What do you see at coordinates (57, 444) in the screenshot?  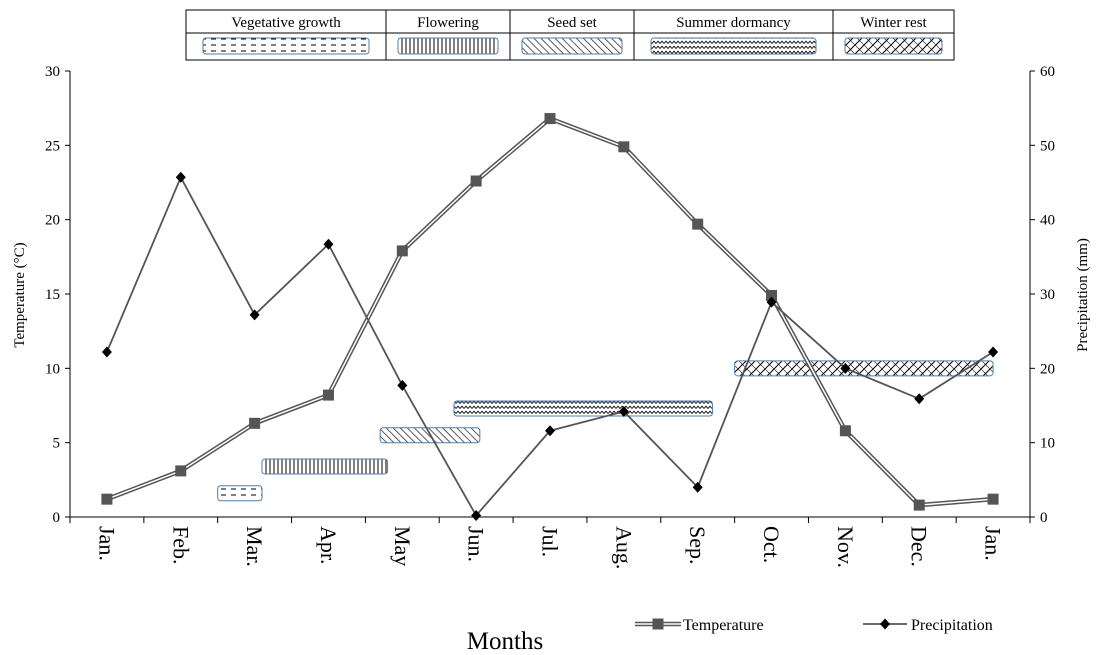 I see `left-y-tick-label: 5` at bounding box center [57, 444].